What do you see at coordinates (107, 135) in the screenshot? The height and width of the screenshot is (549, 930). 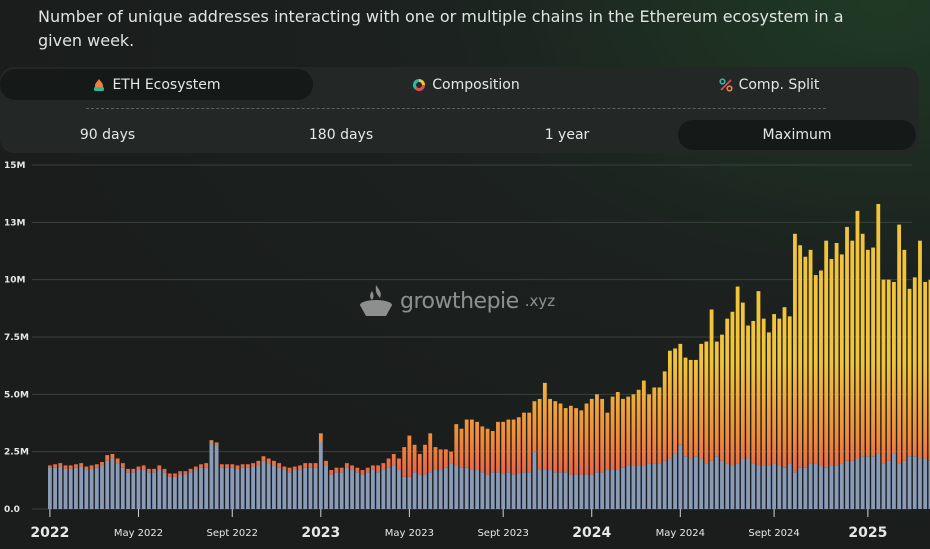 I see `range-90-days: 90 days` at bounding box center [107, 135].